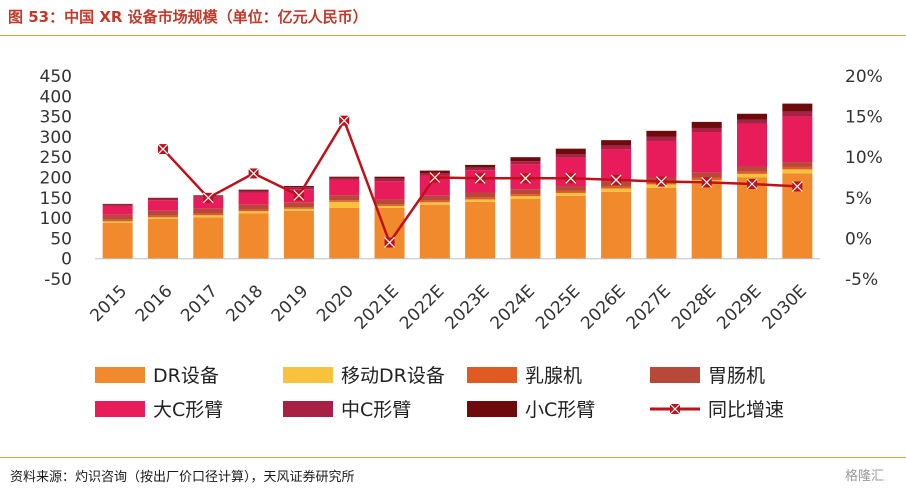  What do you see at coordinates (56, 219) in the screenshot?
I see `y-tick-label: 100` at bounding box center [56, 219].